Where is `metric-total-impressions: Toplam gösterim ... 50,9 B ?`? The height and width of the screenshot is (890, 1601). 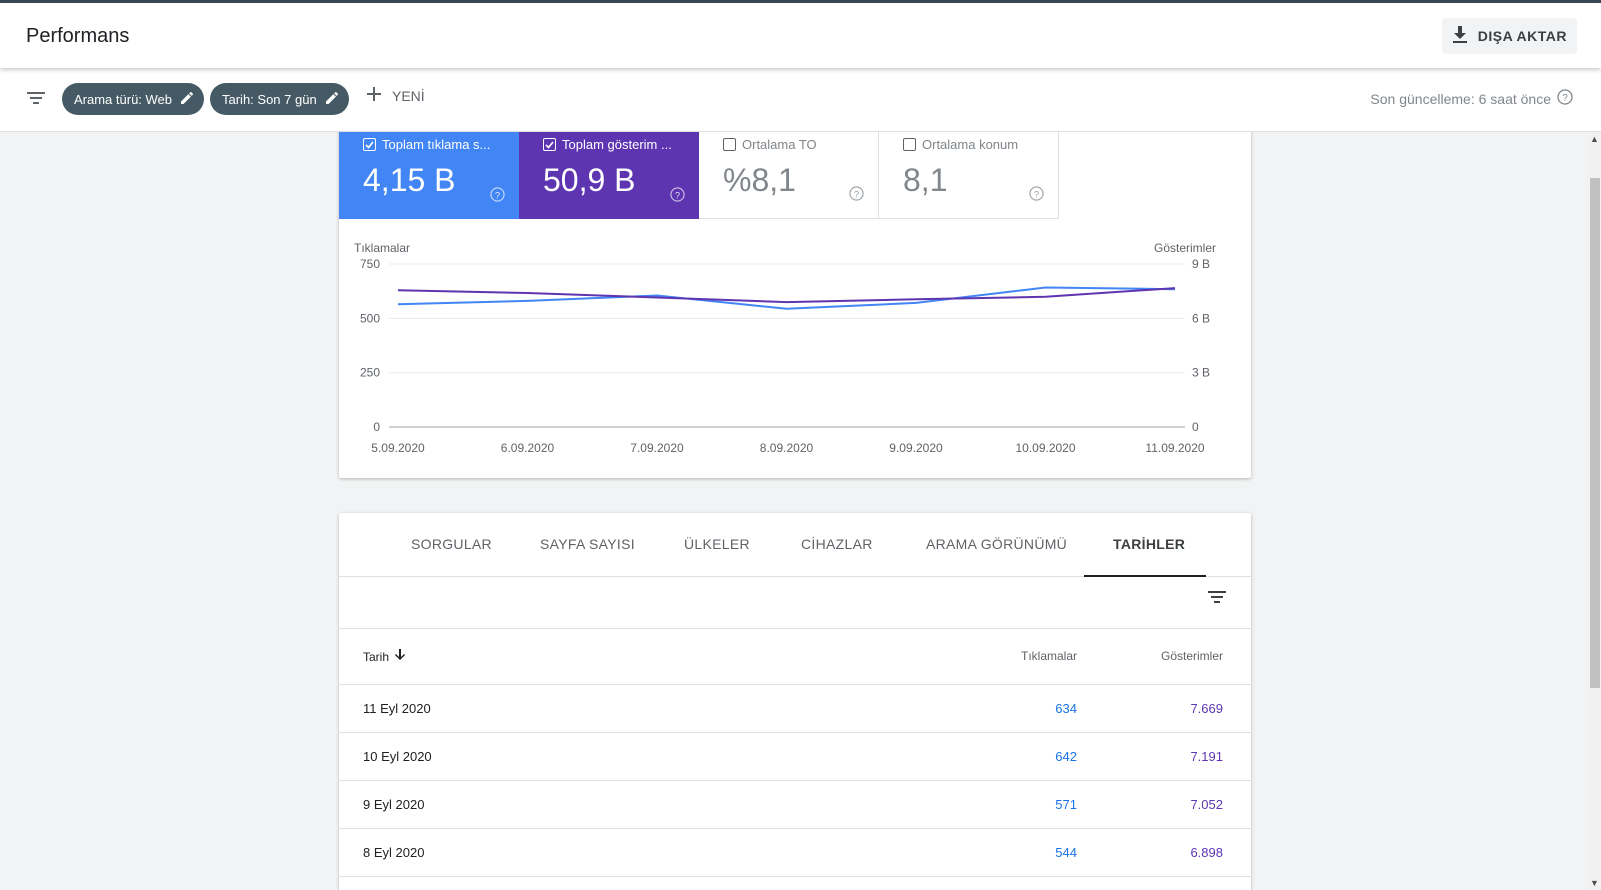 metric-total-impressions: Toplam gösterim ... 50,9 B ? is located at coordinates (609, 175).